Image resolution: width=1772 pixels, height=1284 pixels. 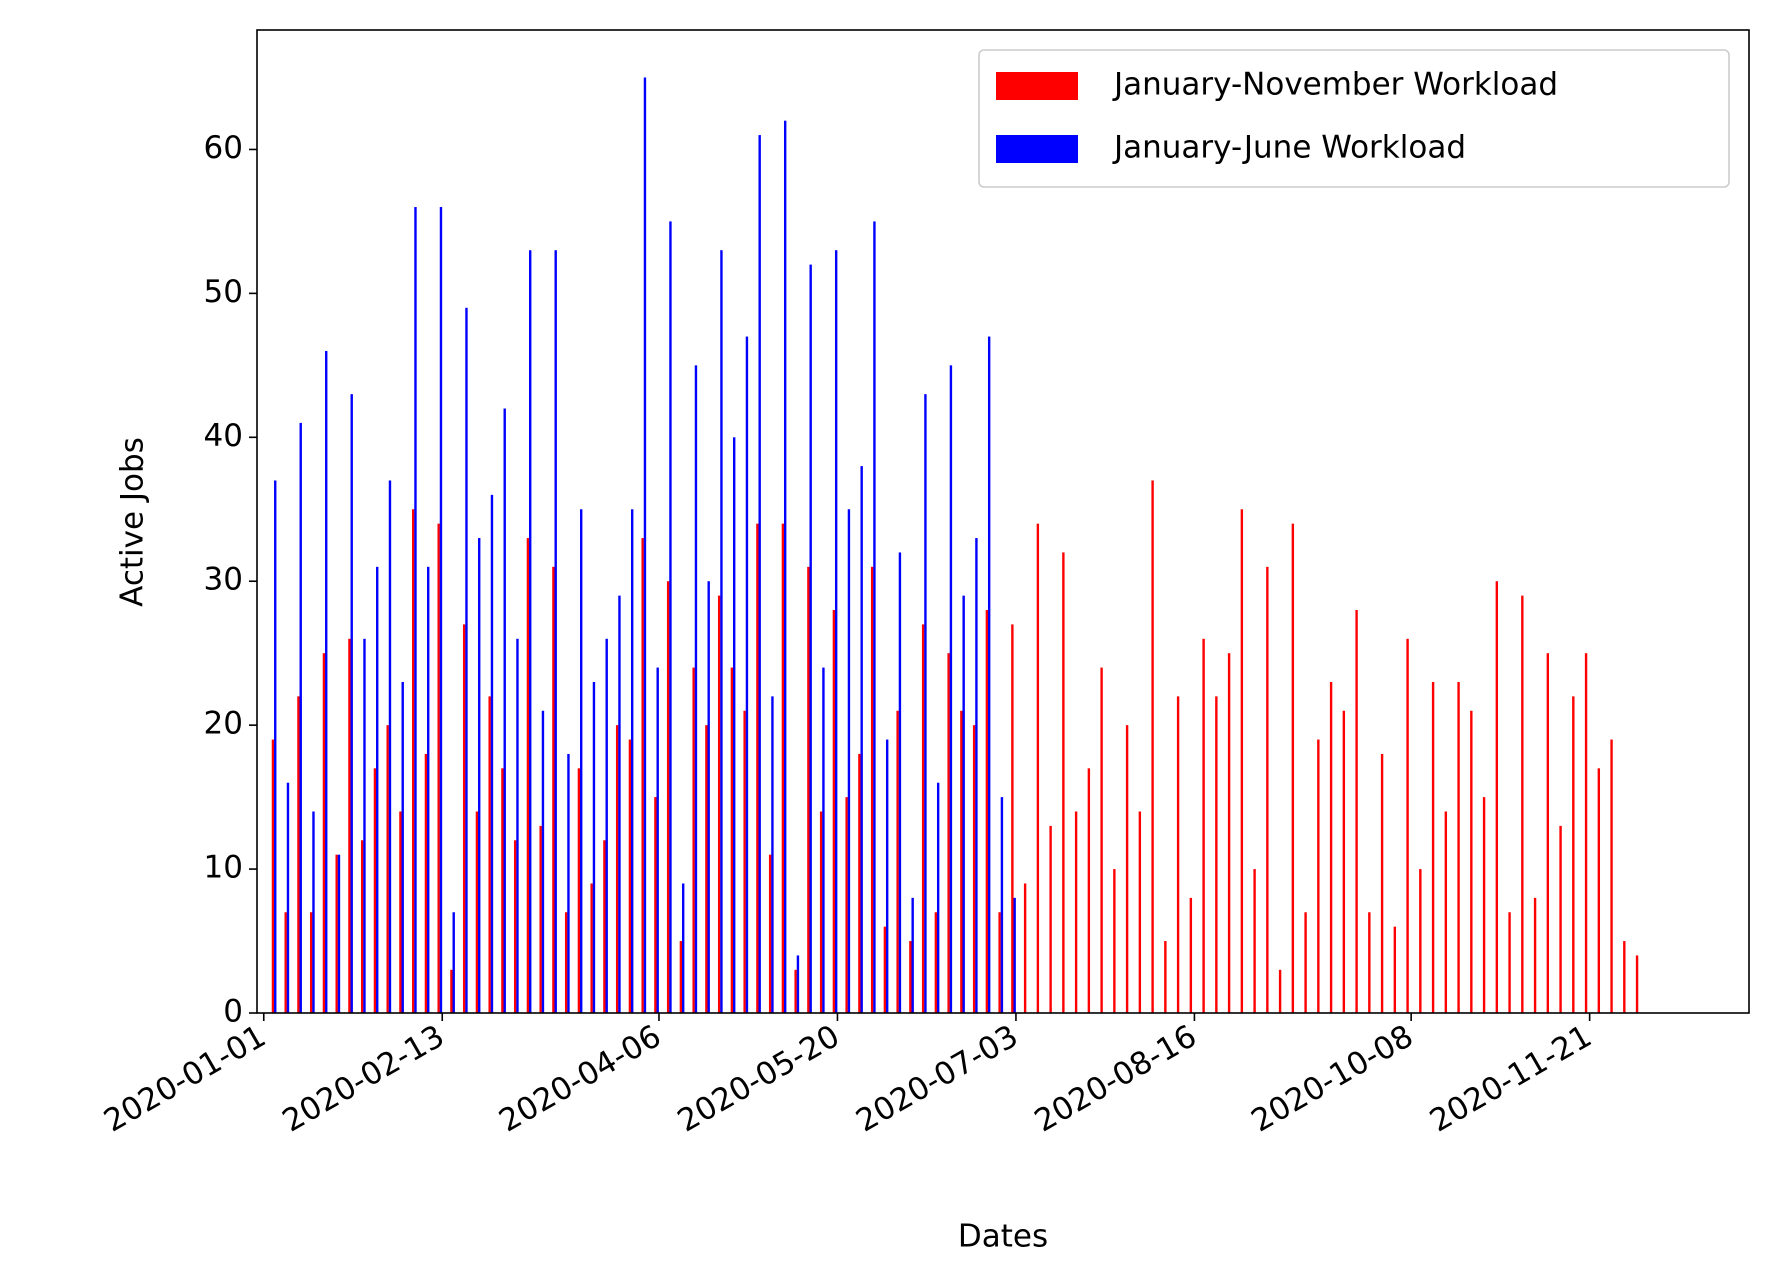 What do you see at coordinates (233, 1012) in the screenshot?
I see `y-tick-label: 0` at bounding box center [233, 1012].